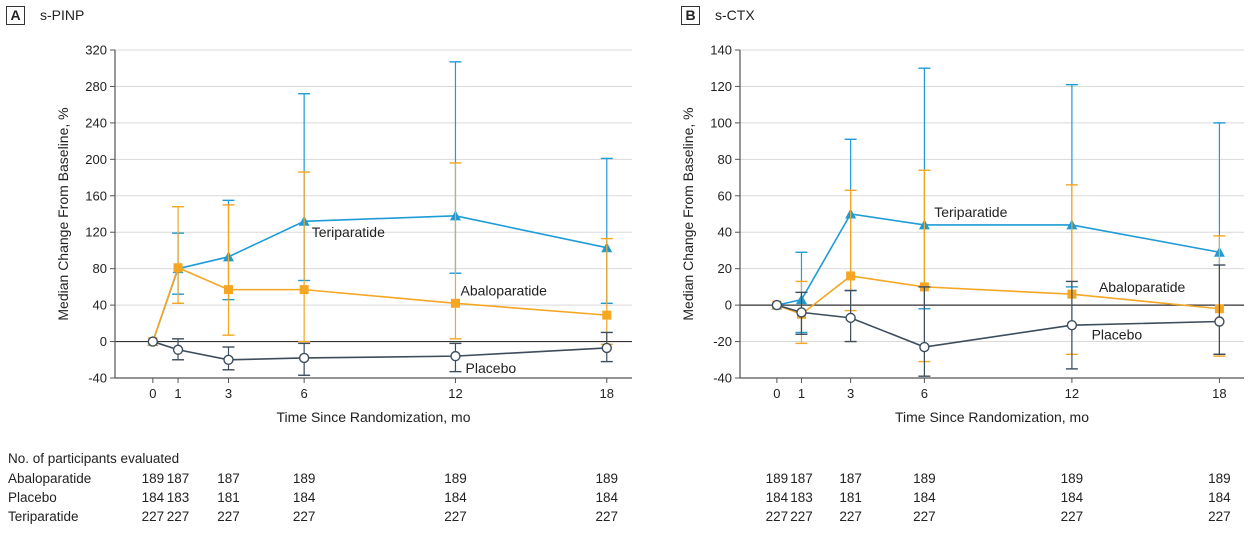 The height and width of the screenshot is (535, 1249). I want to click on table-cell-b: 181, so click(850, 497).